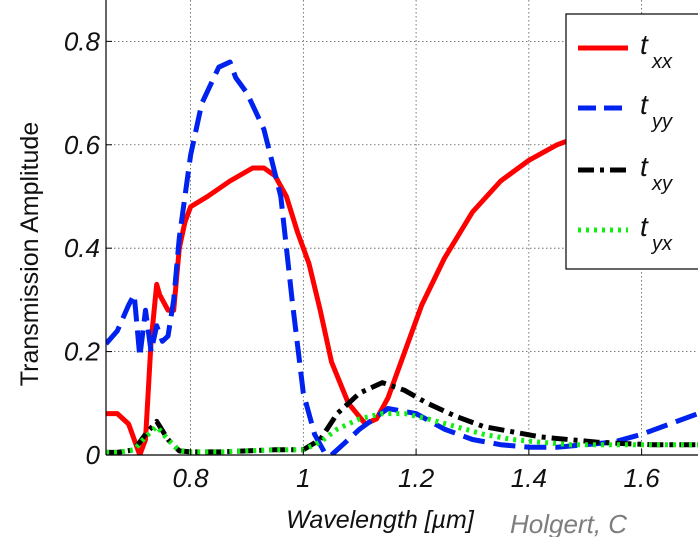 The width and height of the screenshot is (698, 537). I want to click on legend-label-txx: t, so click(644, 44).